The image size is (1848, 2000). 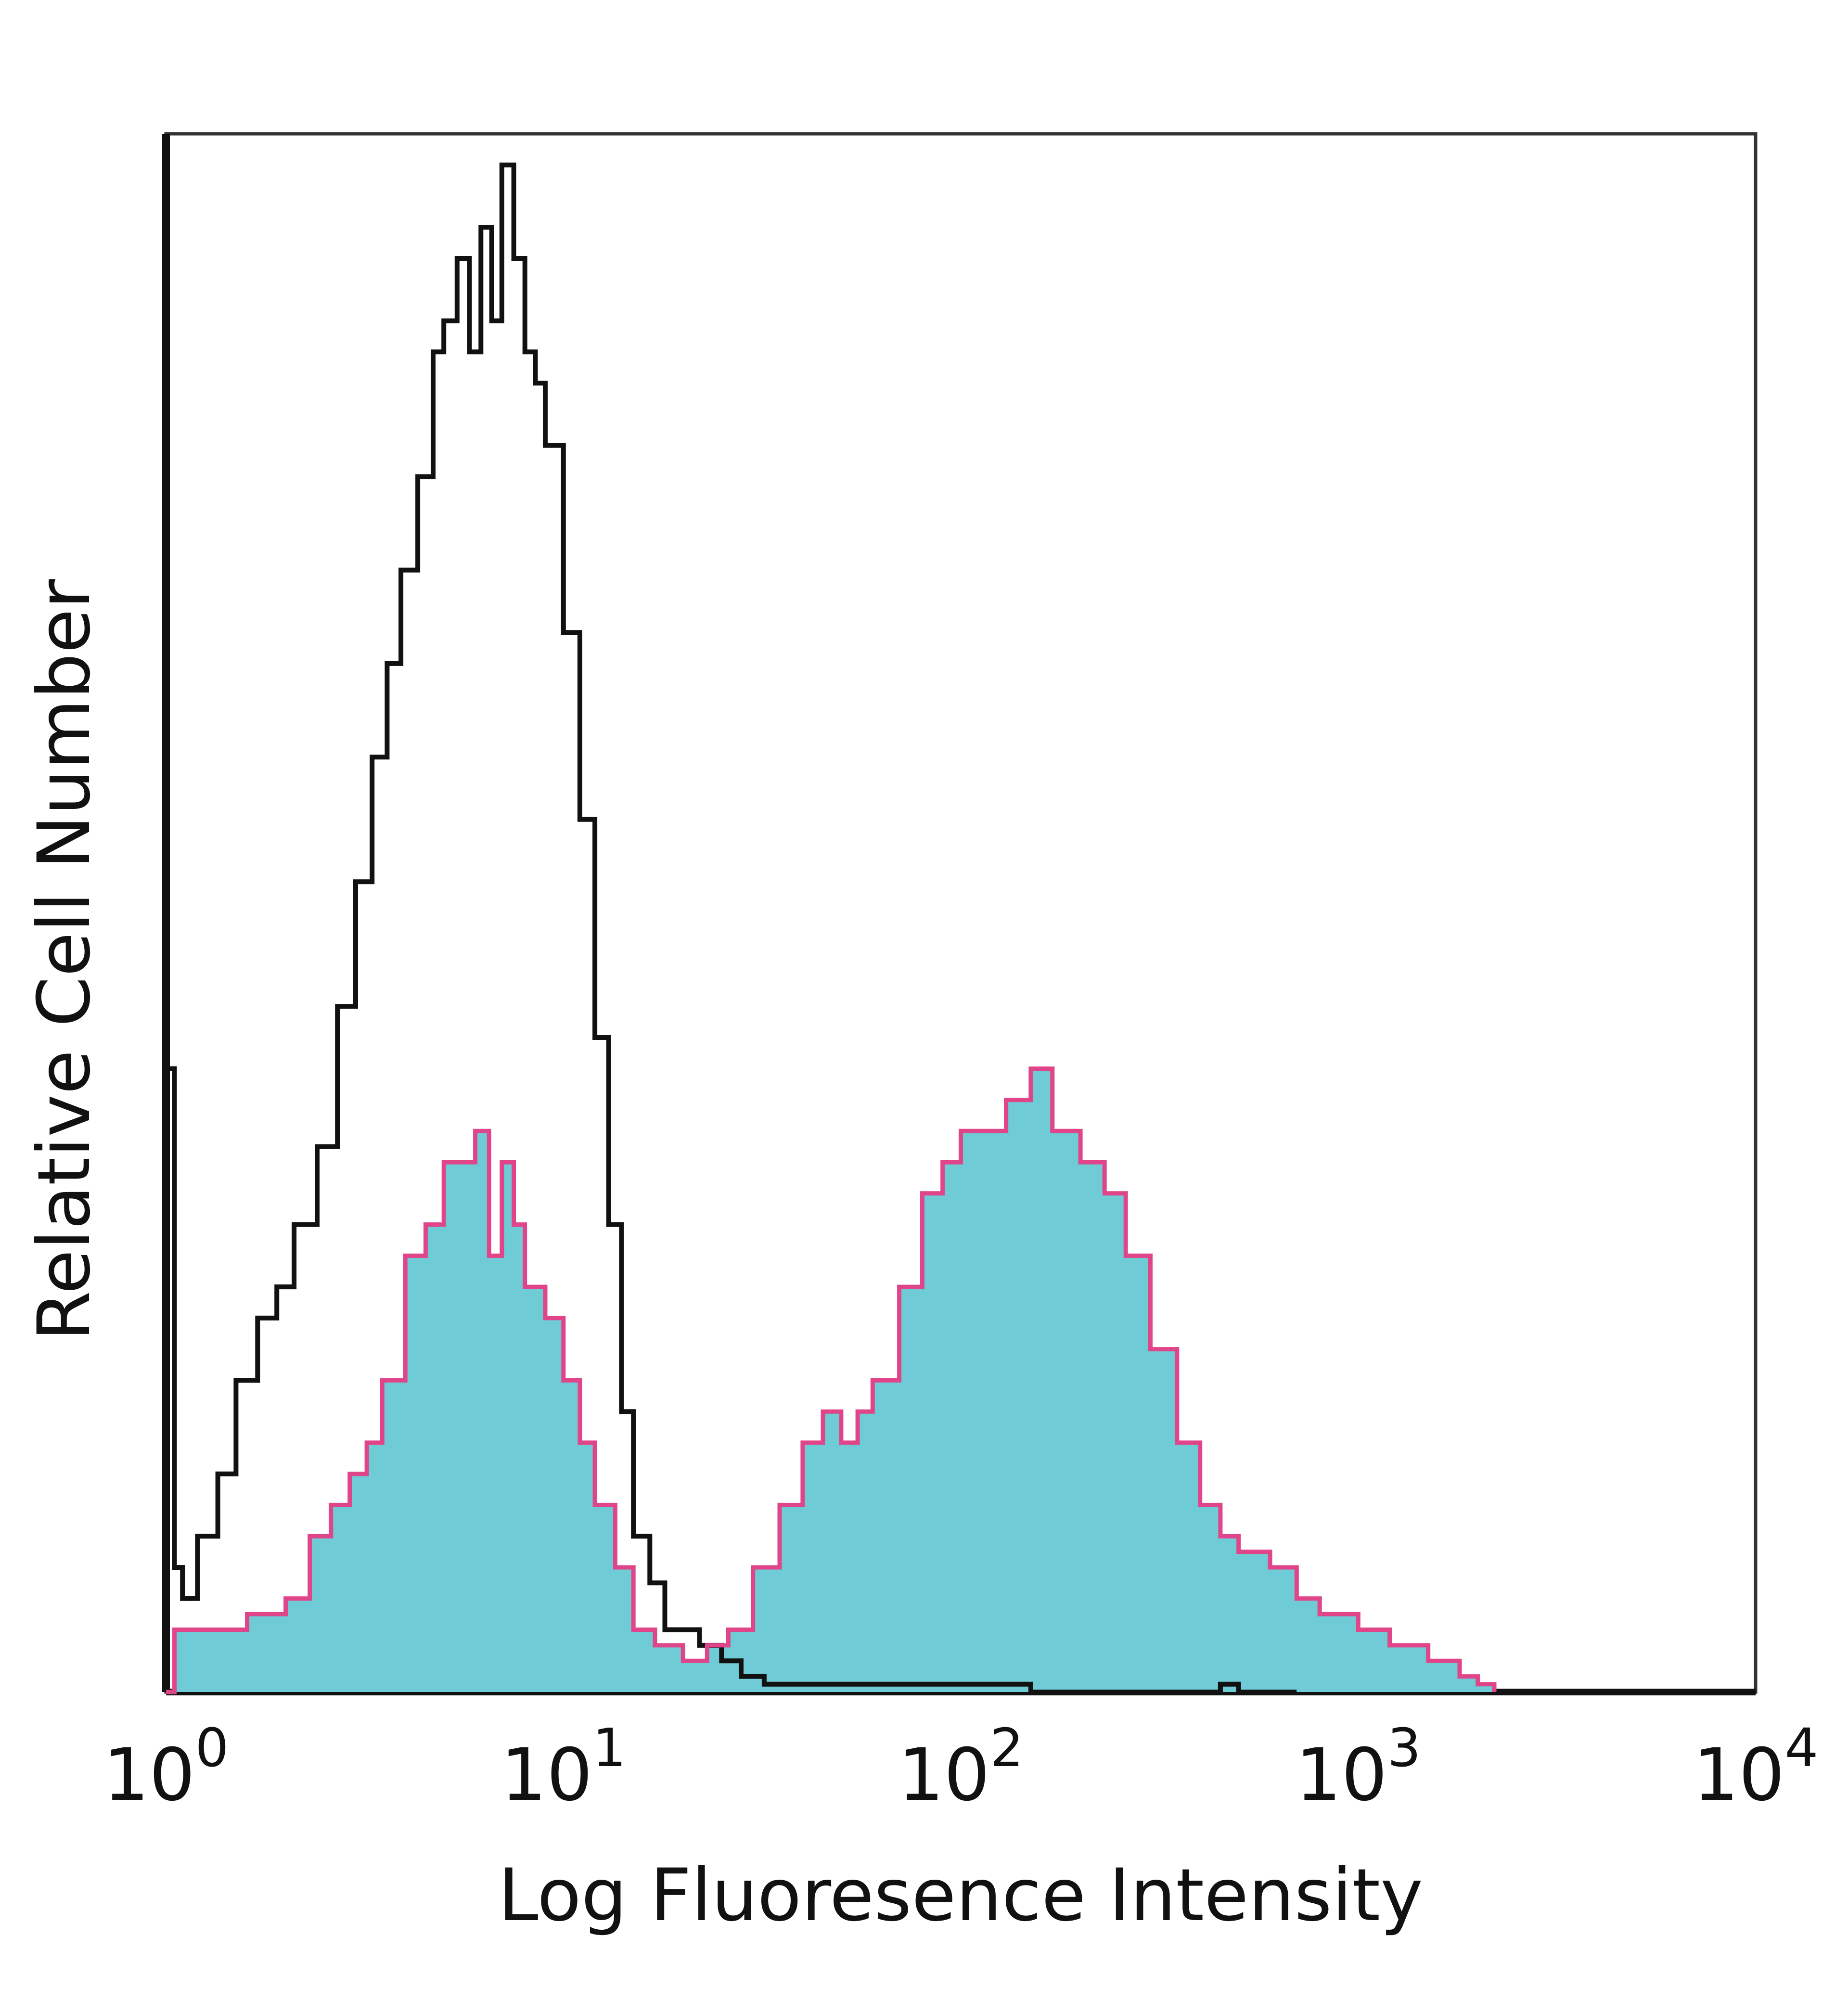 I want to click on x-tick-label-2: 10², so click(x=961, y=1767).